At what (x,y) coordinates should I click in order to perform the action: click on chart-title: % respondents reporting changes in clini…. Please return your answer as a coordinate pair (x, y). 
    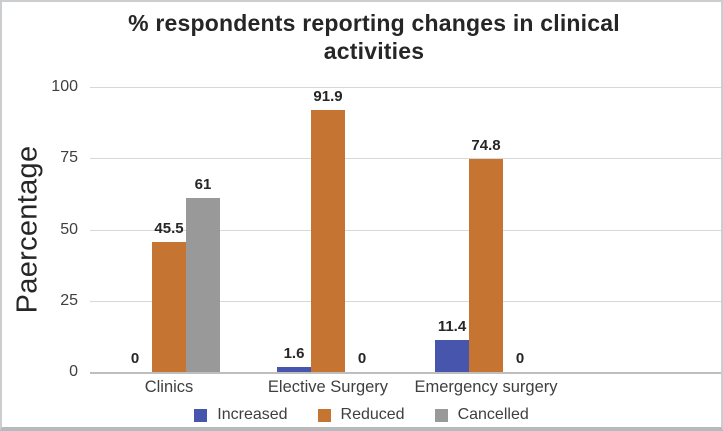
    Looking at the image, I should click on (374, 37).